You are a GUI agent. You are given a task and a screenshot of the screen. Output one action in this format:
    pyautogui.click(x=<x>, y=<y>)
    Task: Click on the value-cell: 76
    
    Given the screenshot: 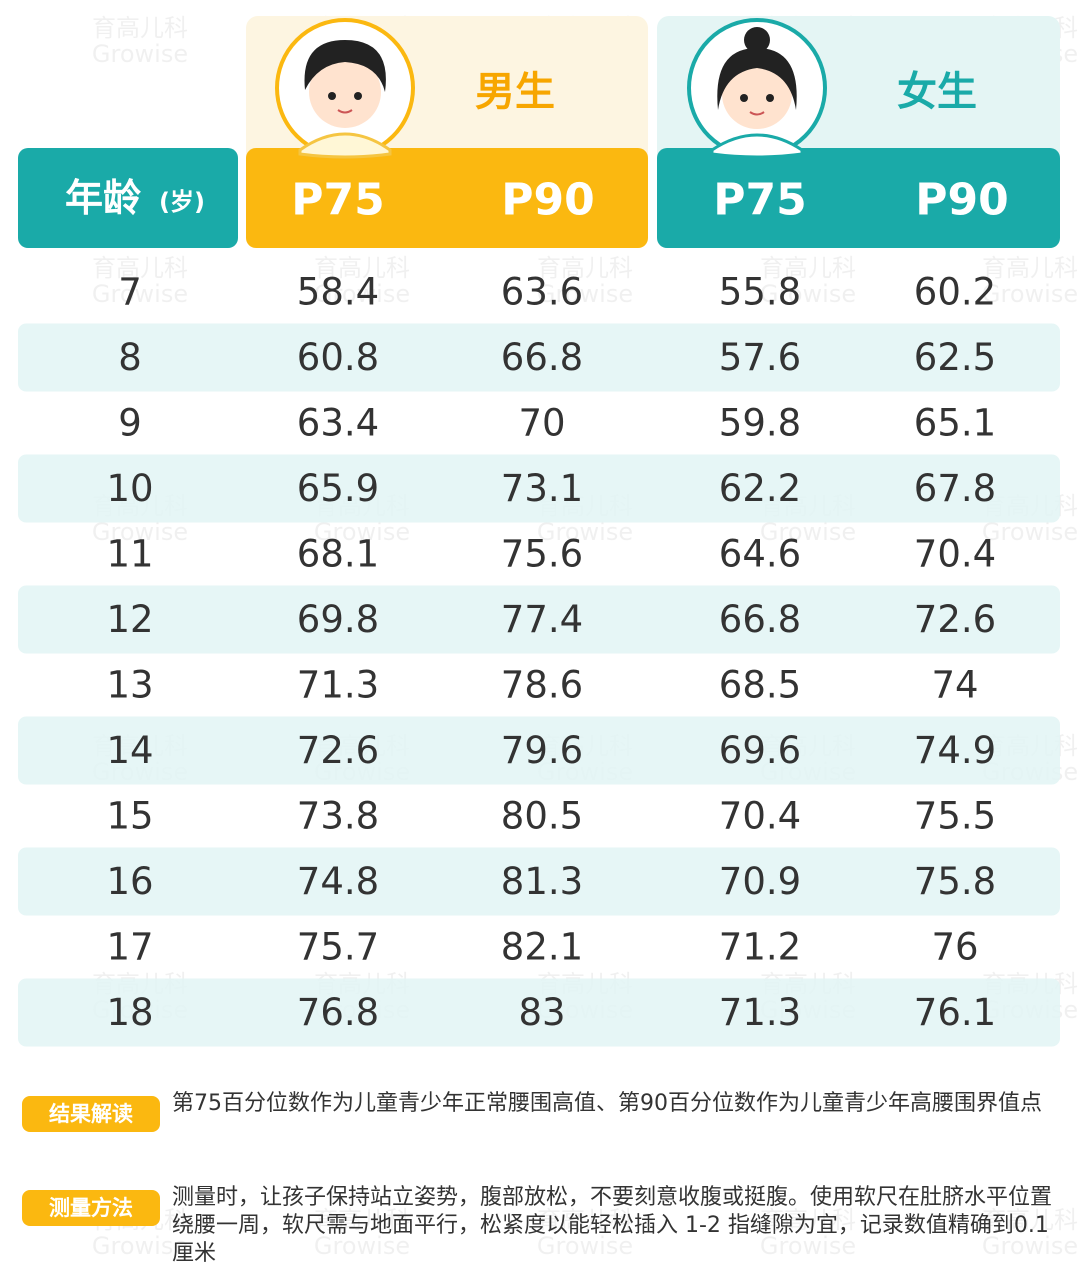 What is the action you would take?
    pyautogui.click(x=954, y=947)
    